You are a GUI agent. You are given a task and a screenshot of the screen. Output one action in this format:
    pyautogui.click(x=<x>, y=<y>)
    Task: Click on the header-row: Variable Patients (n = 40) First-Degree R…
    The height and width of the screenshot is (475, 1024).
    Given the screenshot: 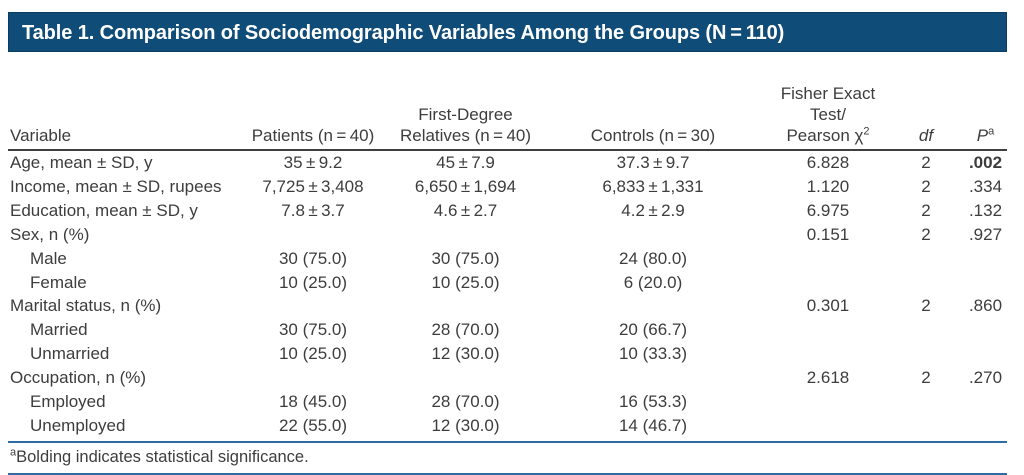 What is the action you would take?
    pyautogui.click(x=507, y=117)
    